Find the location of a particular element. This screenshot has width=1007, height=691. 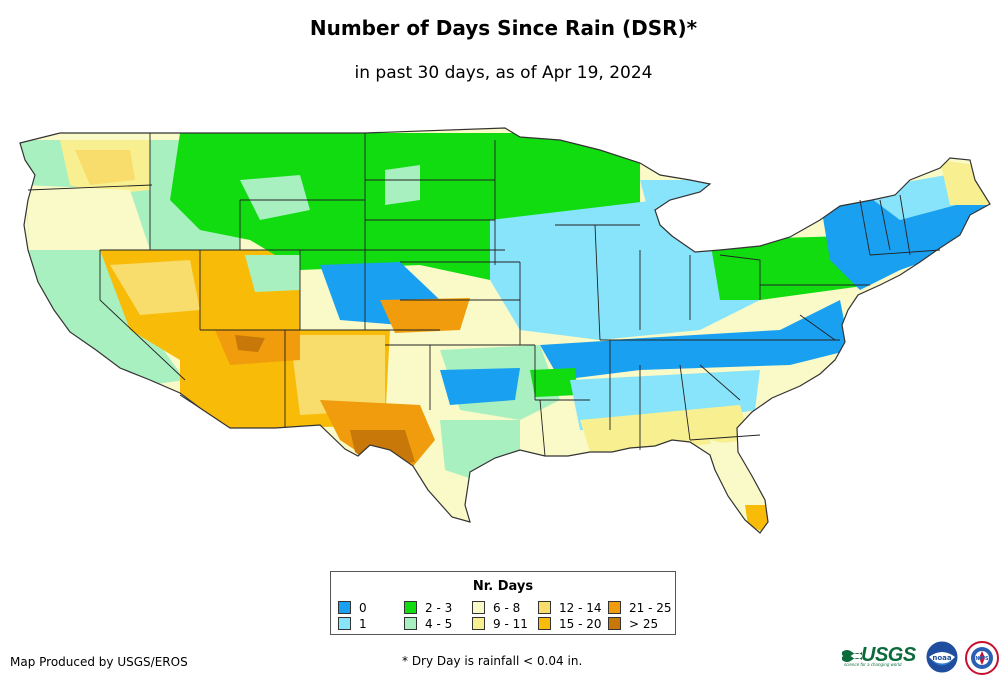

legend-item: > 25 is located at coordinates (633, 624).